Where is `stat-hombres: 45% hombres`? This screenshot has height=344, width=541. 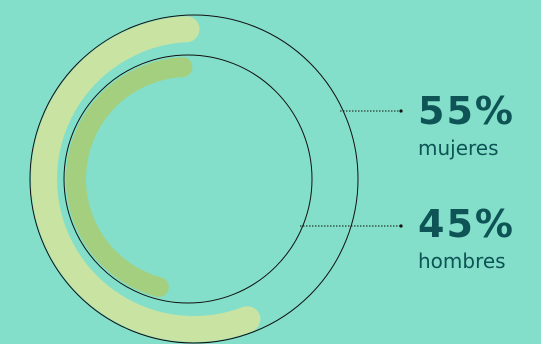 stat-hombres: 45% hombres is located at coordinates (466, 238).